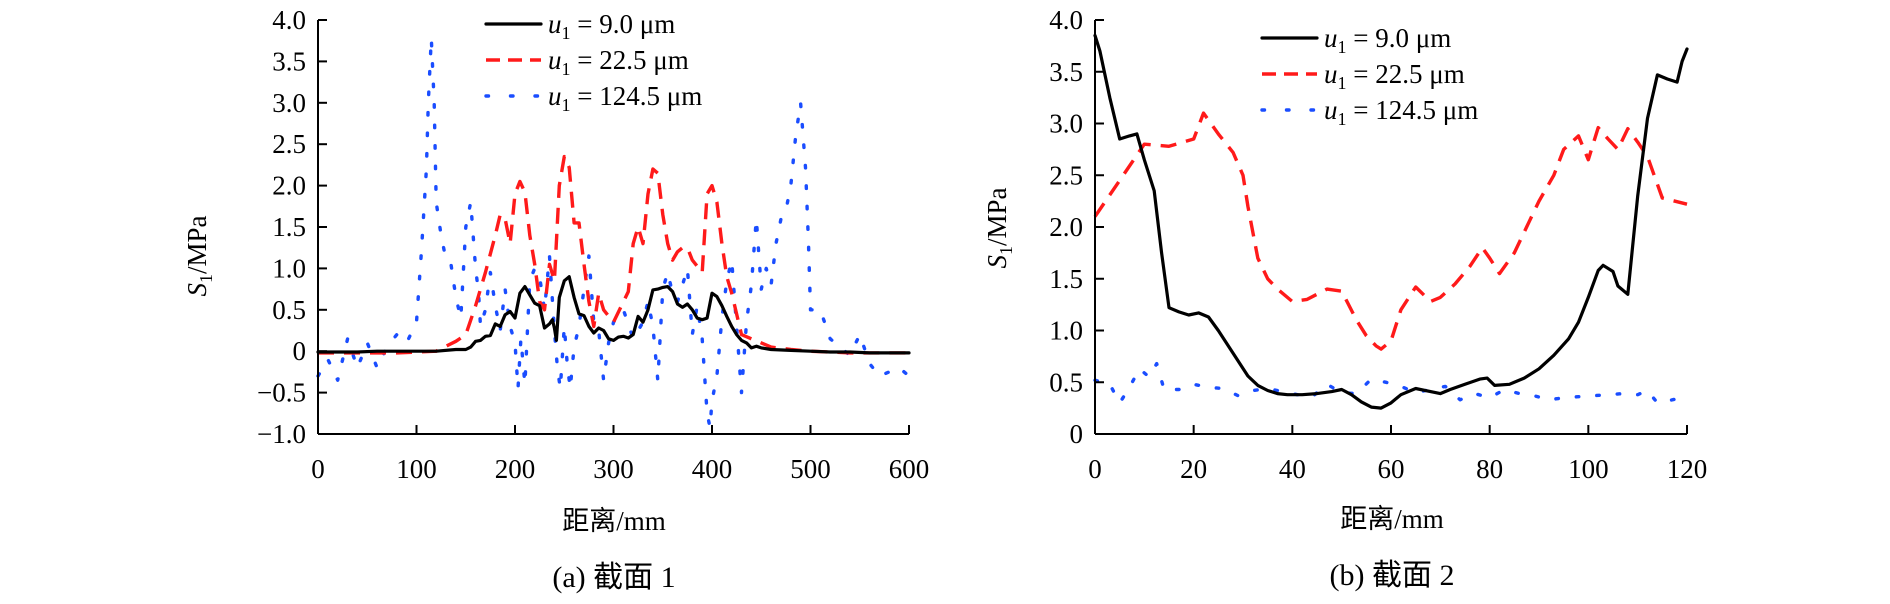  Describe the element at coordinates (289, 103) in the screenshot. I see `chart-a-y-tick-label: 3.0` at that location.